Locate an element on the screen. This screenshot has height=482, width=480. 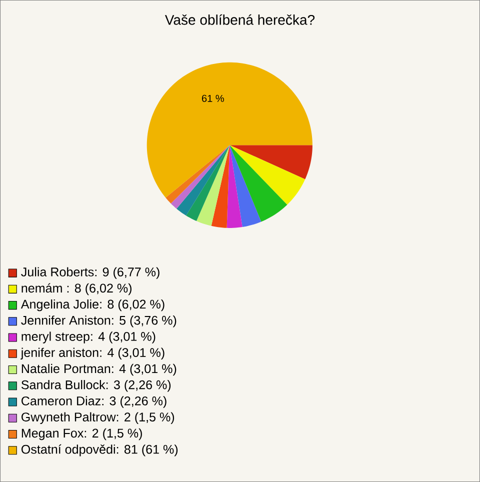
legend-label: Cameron Diaz: 3 (2,26 %) is located at coordinates (94, 402).